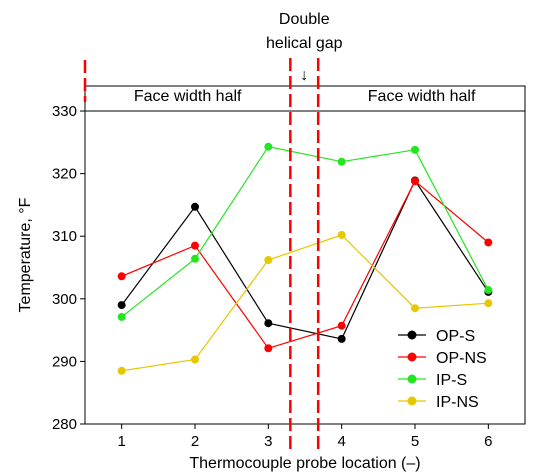 The height and width of the screenshot is (474, 538). I want to click on legend-item-ip-ns: IP-NS, so click(438, 402).